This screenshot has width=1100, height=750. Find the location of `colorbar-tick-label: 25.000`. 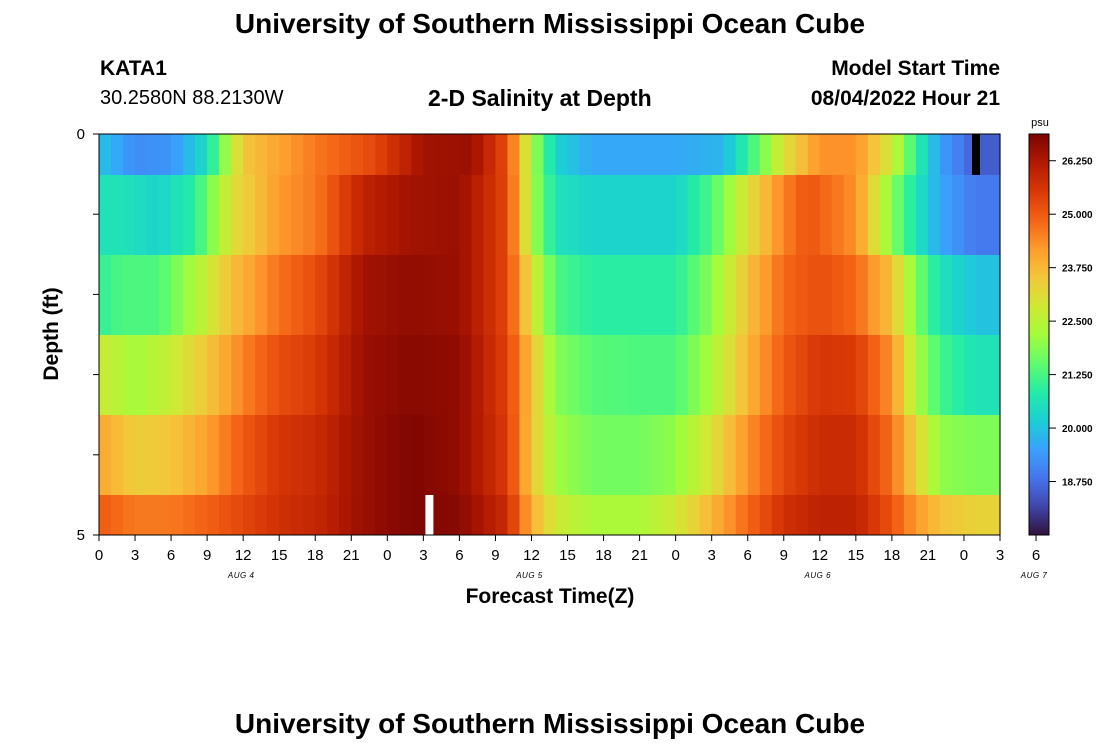

colorbar-tick-label: 25.000 is located at coordinates (1077, 215).